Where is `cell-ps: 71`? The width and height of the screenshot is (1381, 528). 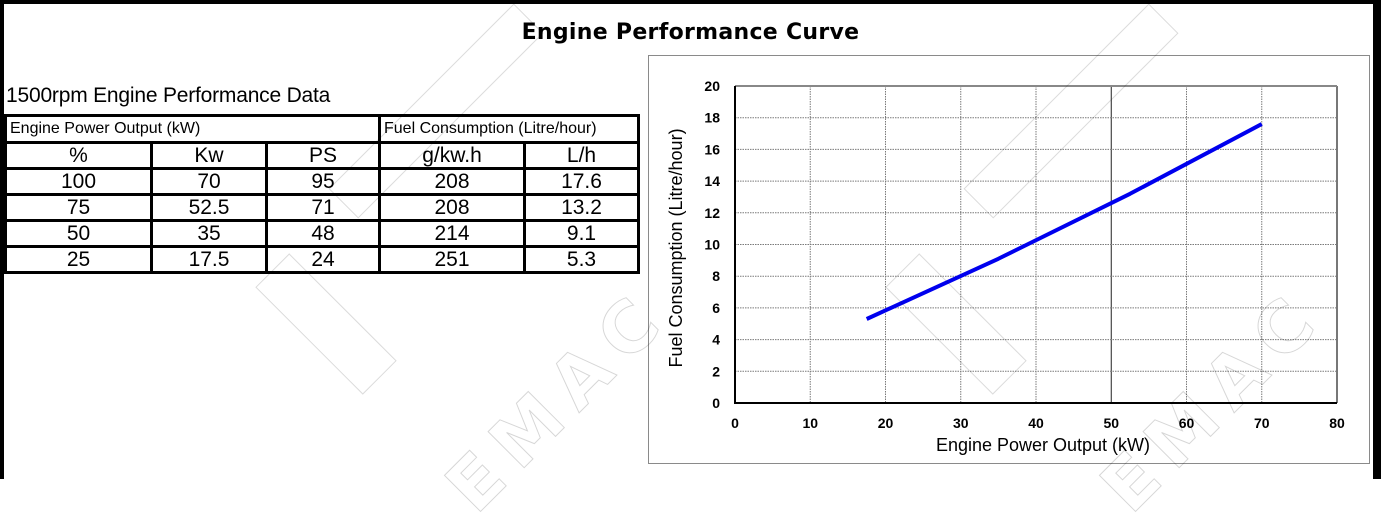 cell-ps: 71 is located at coordinates (323, 207).